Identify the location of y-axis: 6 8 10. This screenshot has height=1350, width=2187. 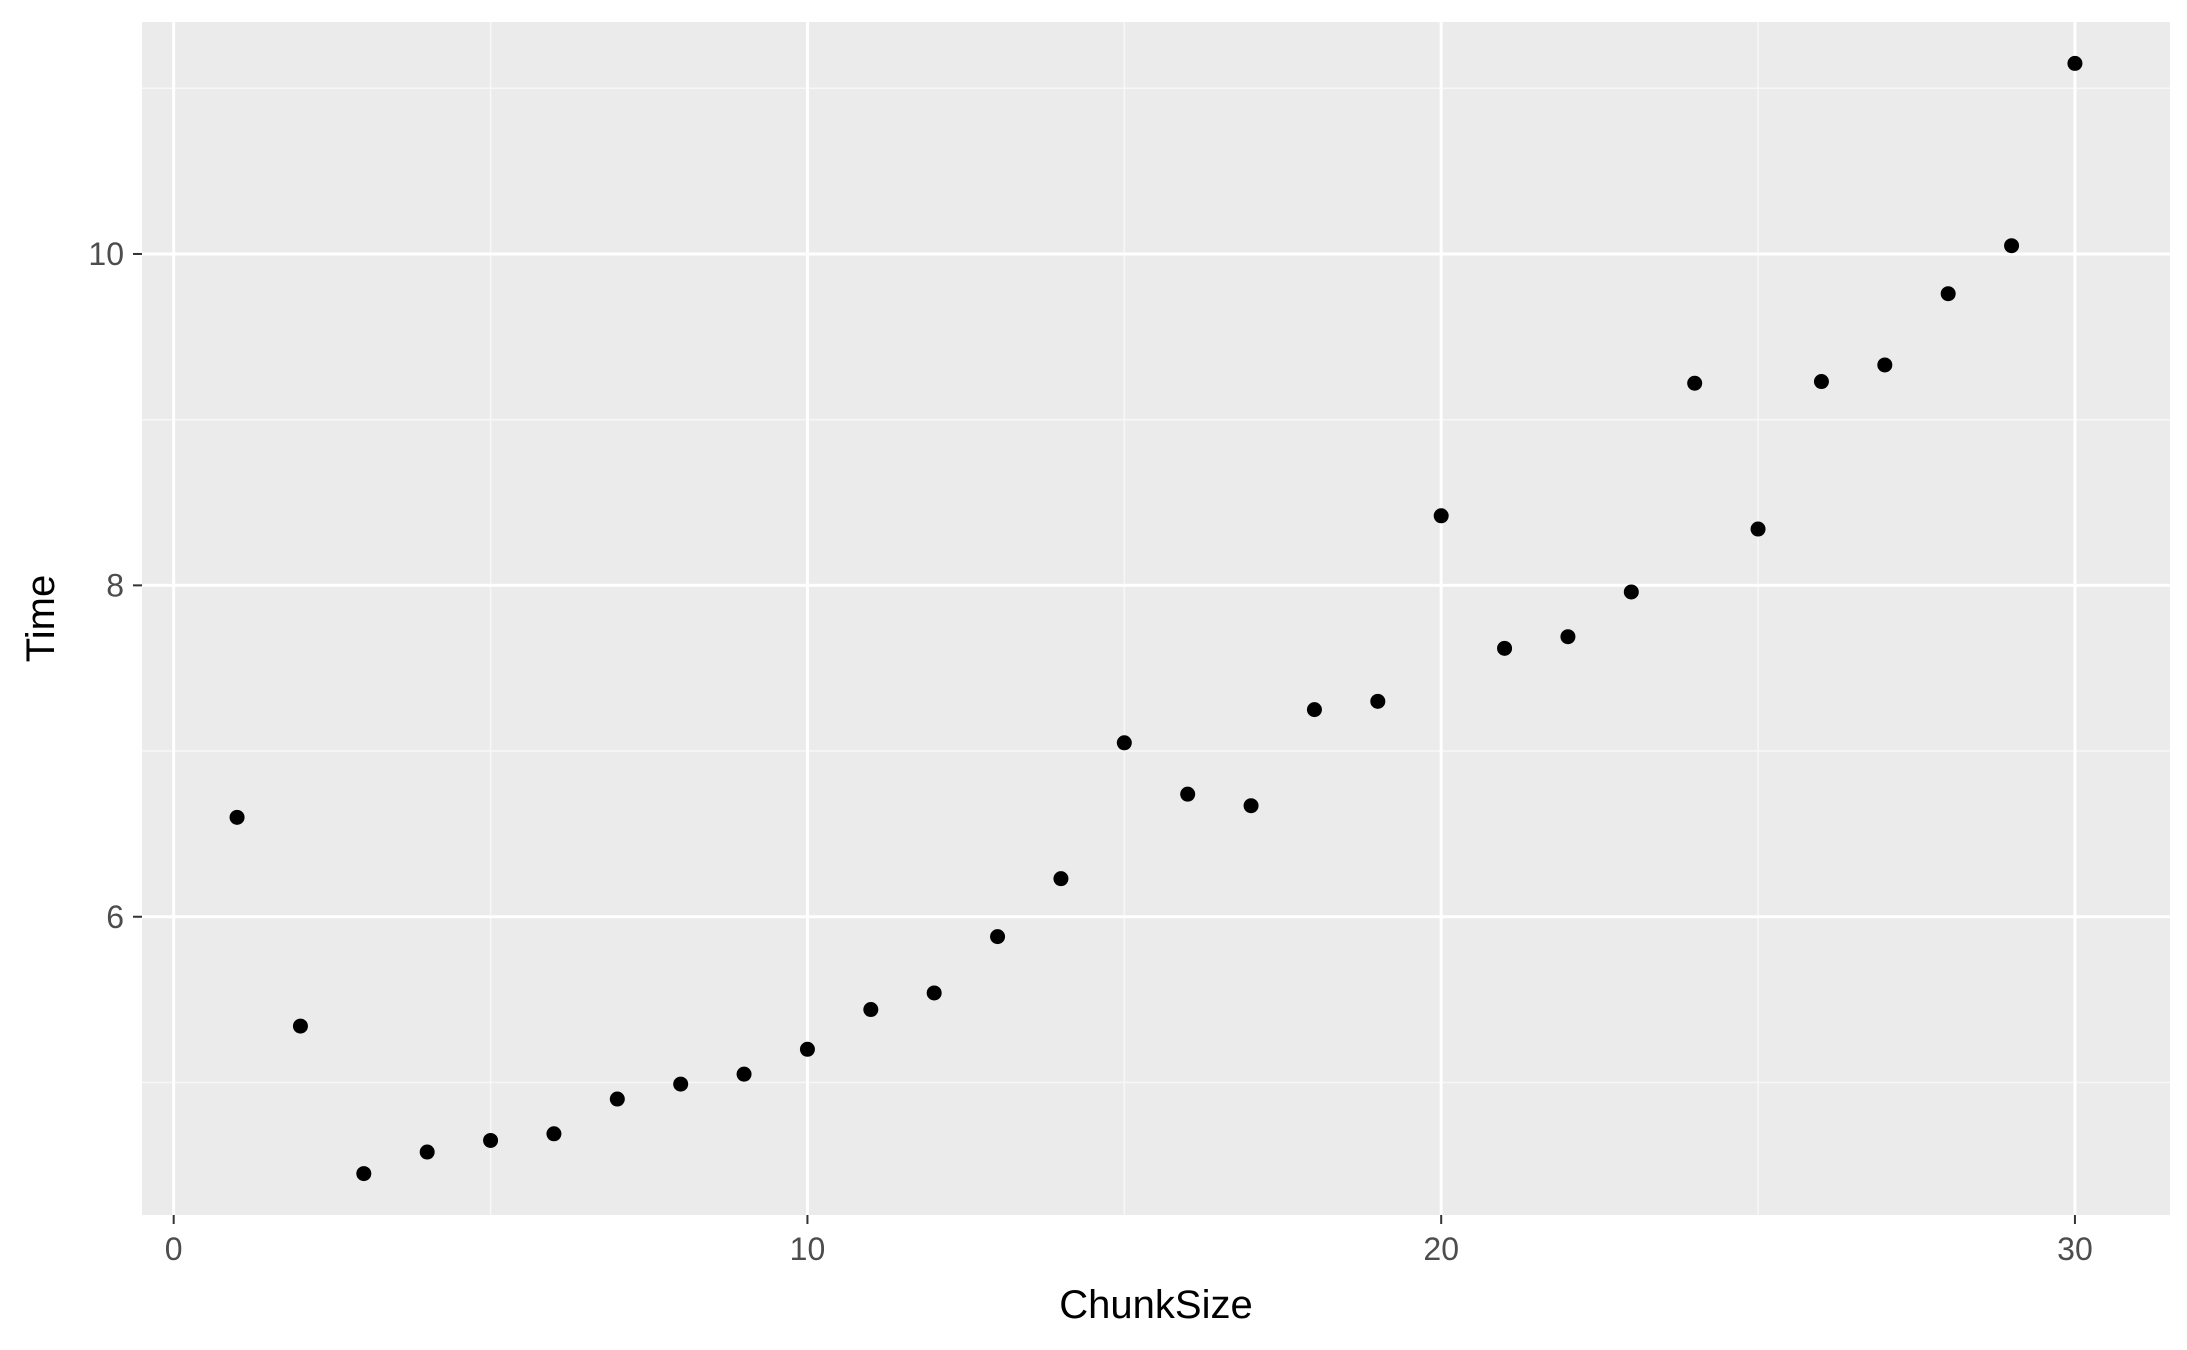
(115, 585).